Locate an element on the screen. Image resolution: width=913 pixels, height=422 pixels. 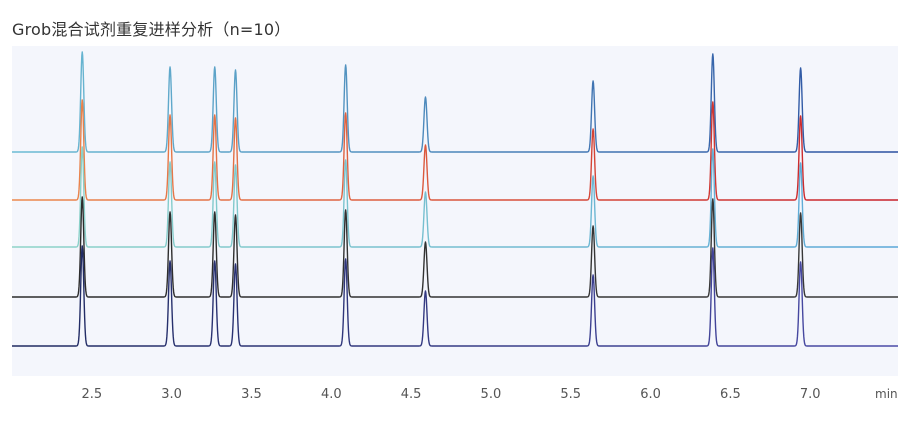
x-tick-label: 6.0 is located at coordinates (650, 394).